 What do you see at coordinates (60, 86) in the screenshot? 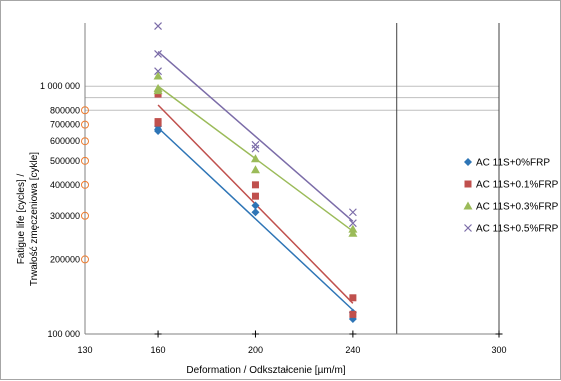
I see `y-tick-label: 1 000 000` at bounding box center [60, 86].